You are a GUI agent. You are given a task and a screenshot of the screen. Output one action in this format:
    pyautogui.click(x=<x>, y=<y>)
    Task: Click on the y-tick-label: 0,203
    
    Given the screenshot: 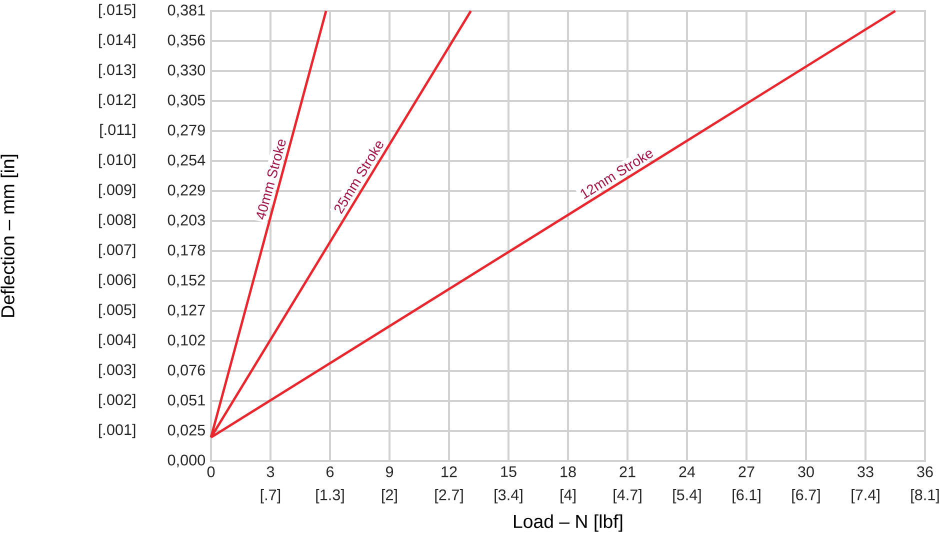 What is the action you would take?
    pyautogui.click(x=186, y=221)
    